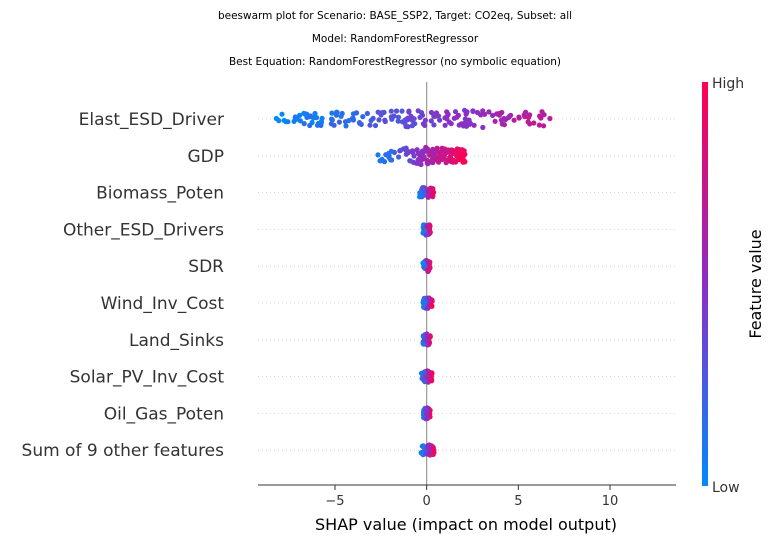  I want to click on title-line-2: Model: RandomForestRegressor, so click(395, 39).